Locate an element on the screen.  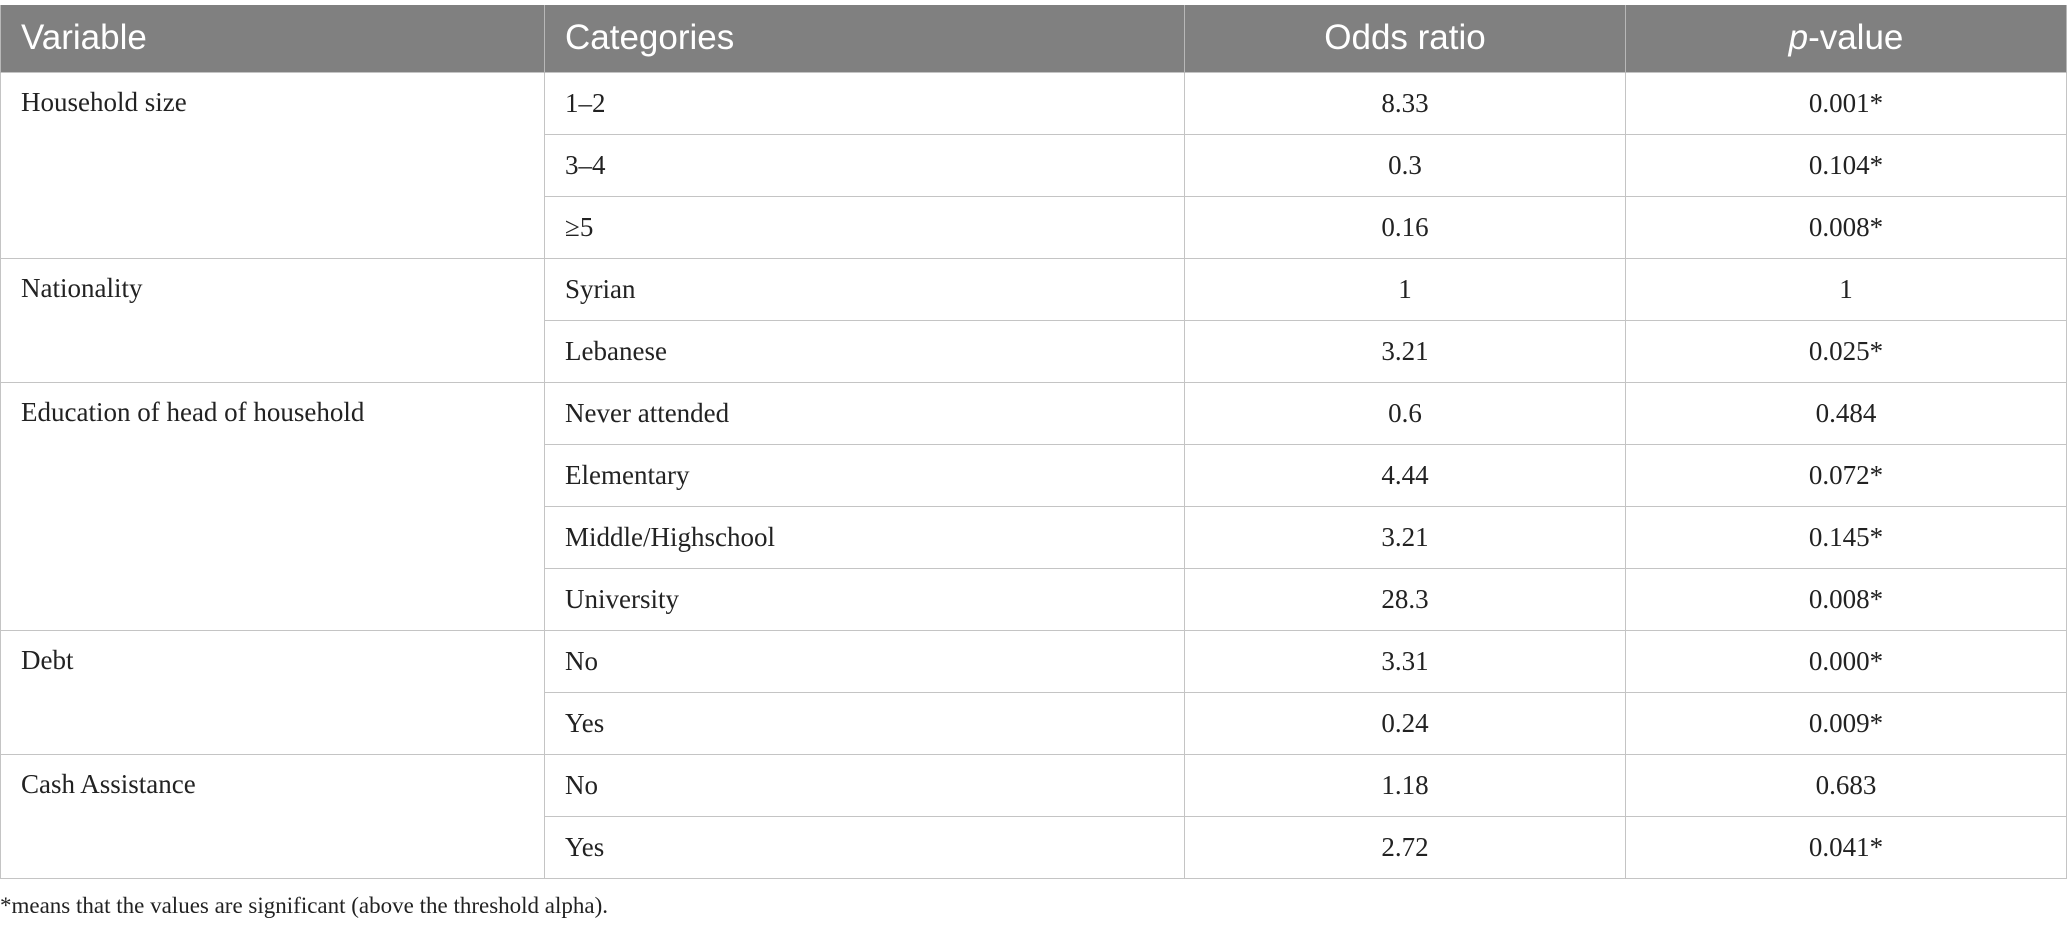
header-p-value: p-value is located at coordinates (1846, 38).